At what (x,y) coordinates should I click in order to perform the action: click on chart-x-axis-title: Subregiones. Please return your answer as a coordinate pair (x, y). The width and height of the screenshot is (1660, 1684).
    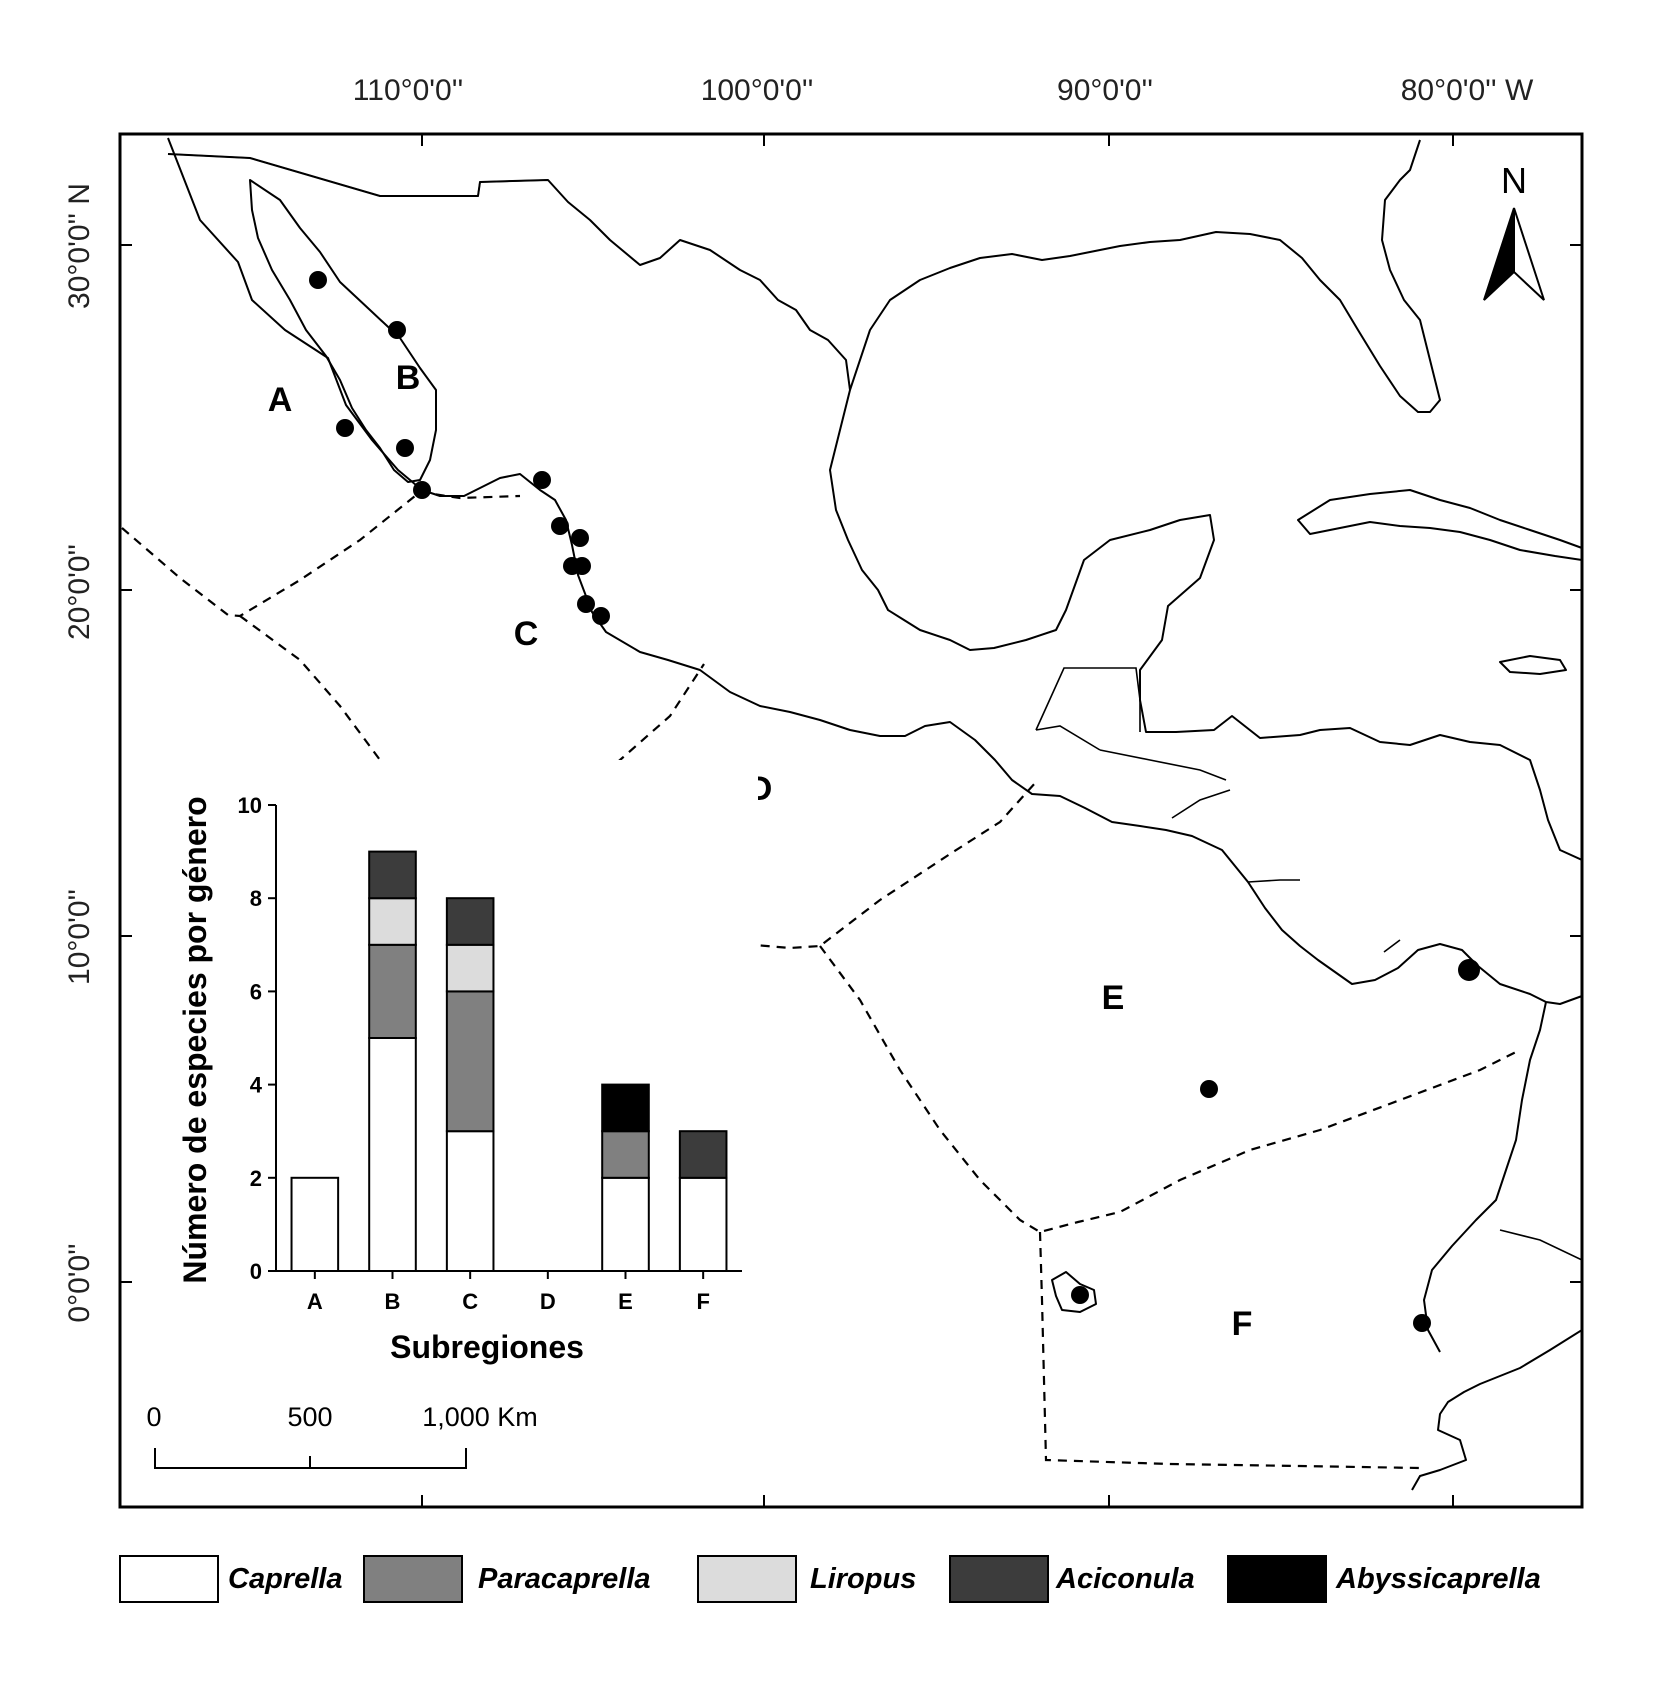
    Looking at the image, I should click on (487, 1347).